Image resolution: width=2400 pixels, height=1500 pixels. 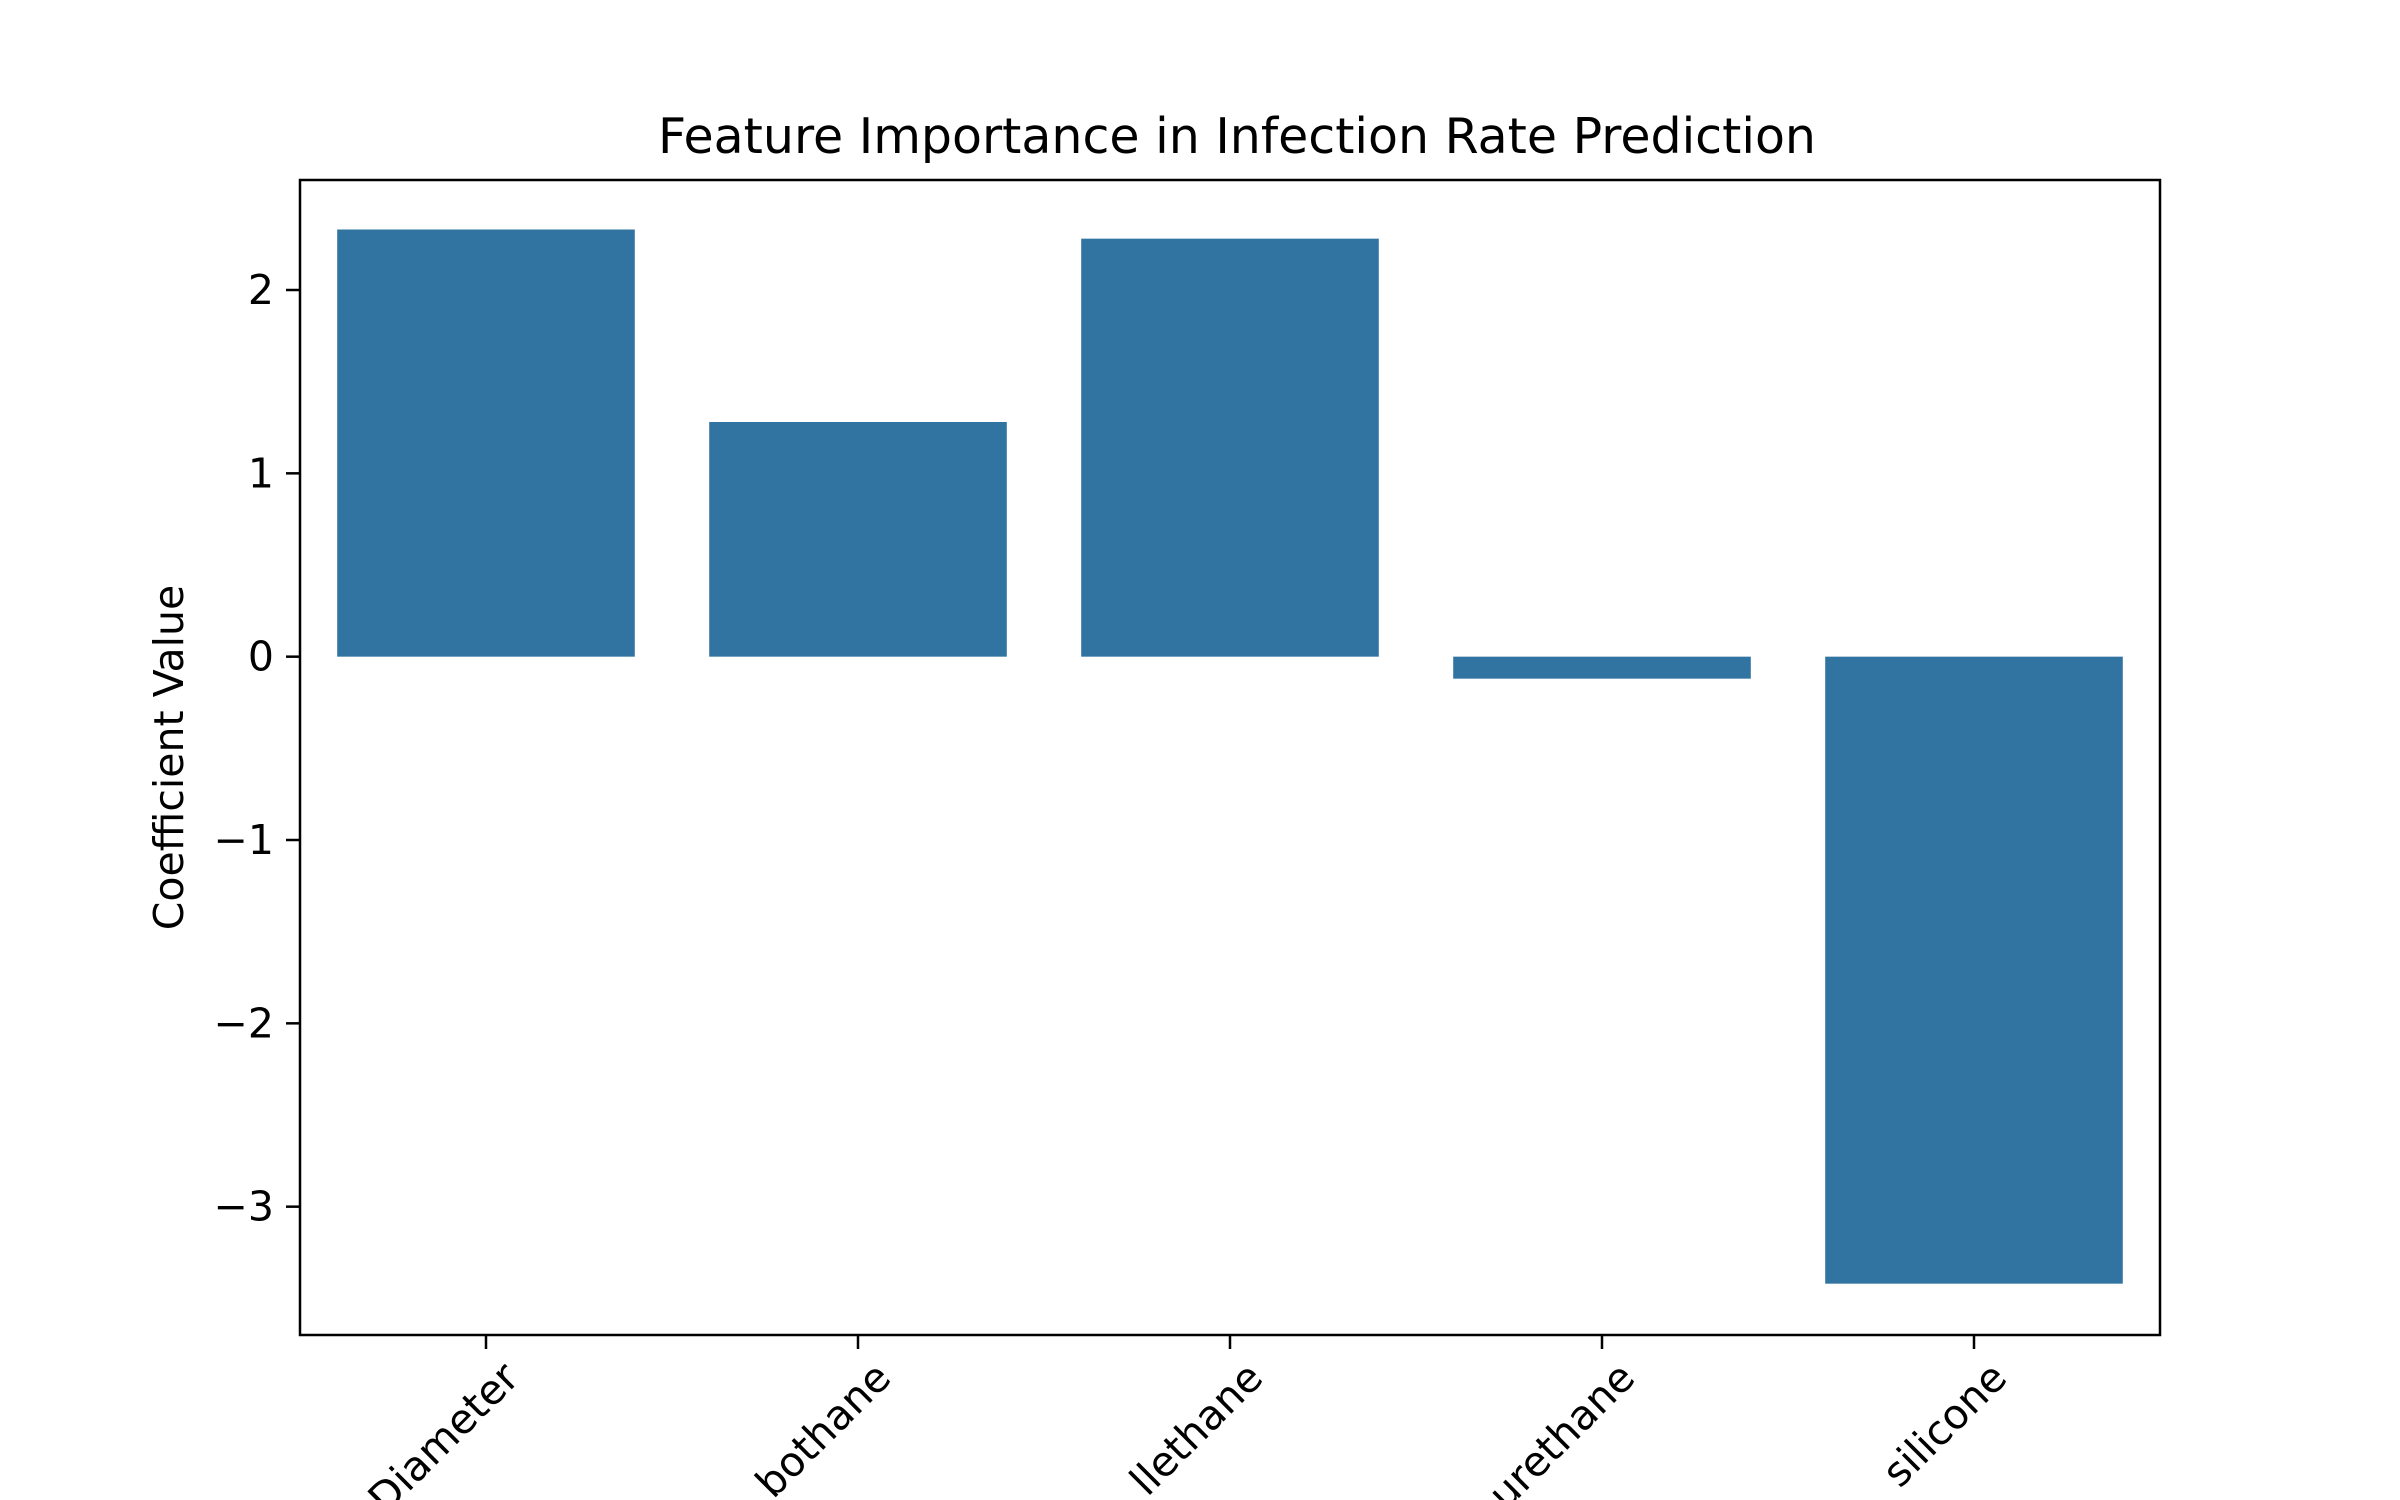 I want to click on x-tick-label-2: bothane, so click(x=823, y=1426).